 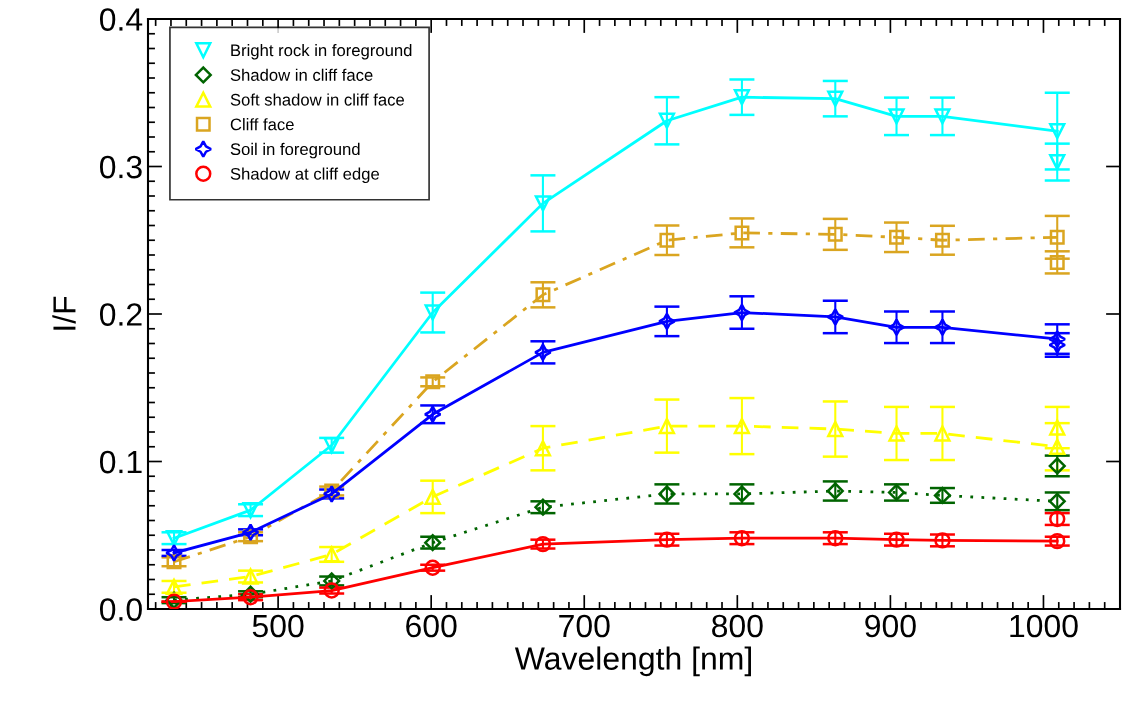 I want to click on legend-label: Cliff face, so click(x=262, y=124).